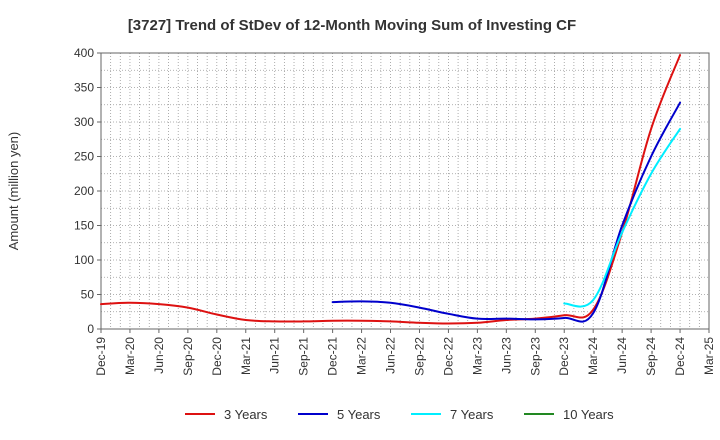  What do you see at coordinates (477, 356) in the screenshot?
I see `x-tick-label: Mar-23` at bounding box center [477, 356].